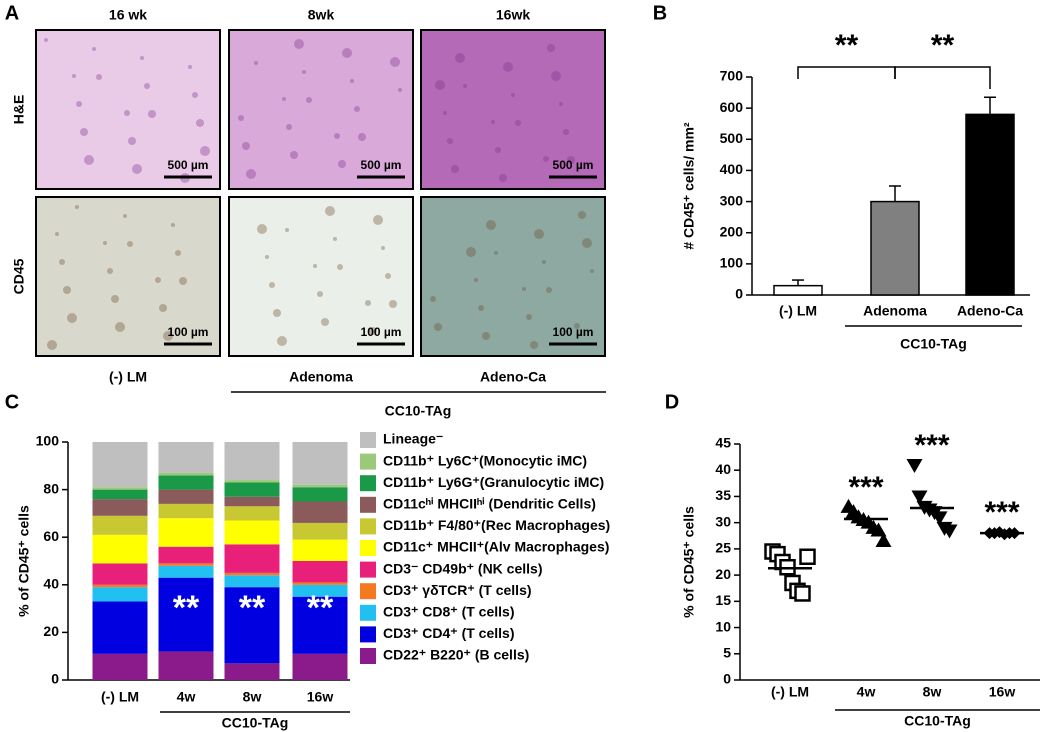  What do you see at coordinates (931, 445) in the screenshot?
I see `significance-label: ***` at bounding box center [931, 445].